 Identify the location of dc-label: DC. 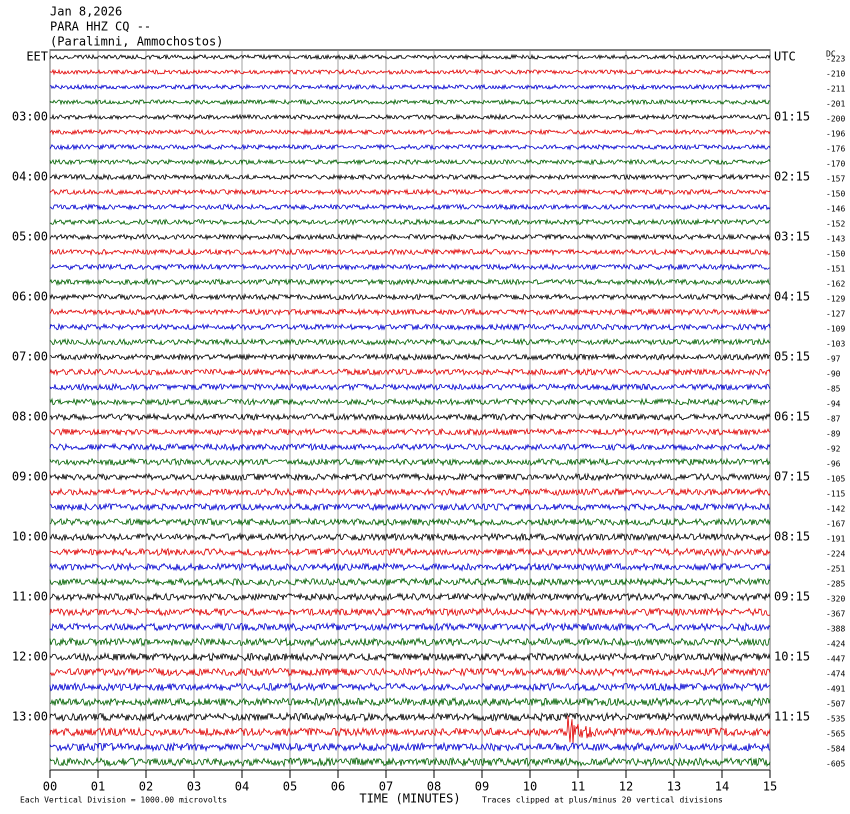
(831, 54).